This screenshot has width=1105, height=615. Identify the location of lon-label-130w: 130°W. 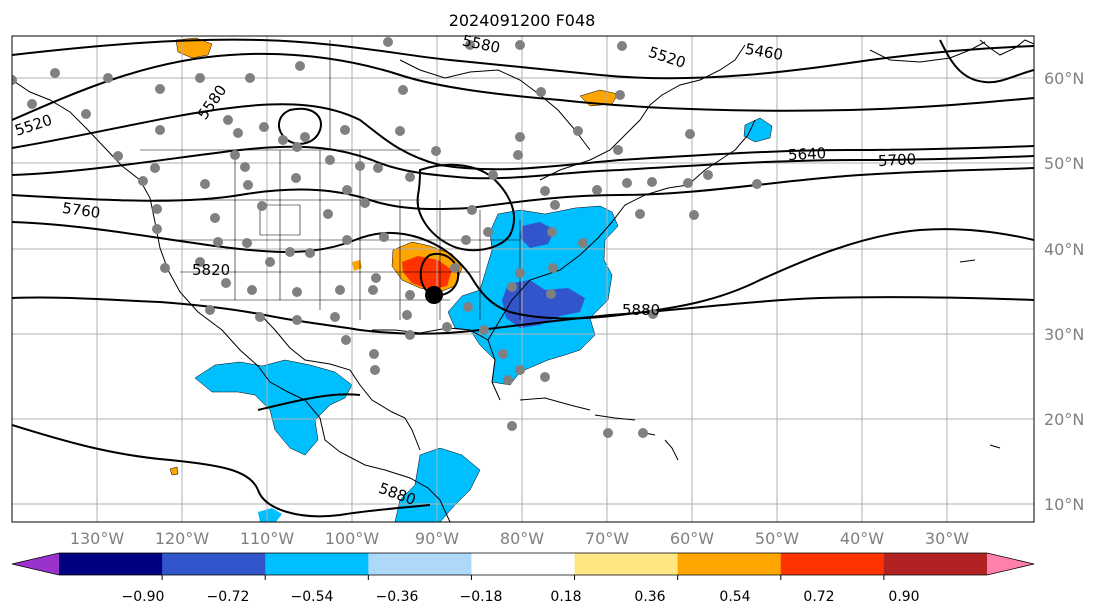
(97, 538).